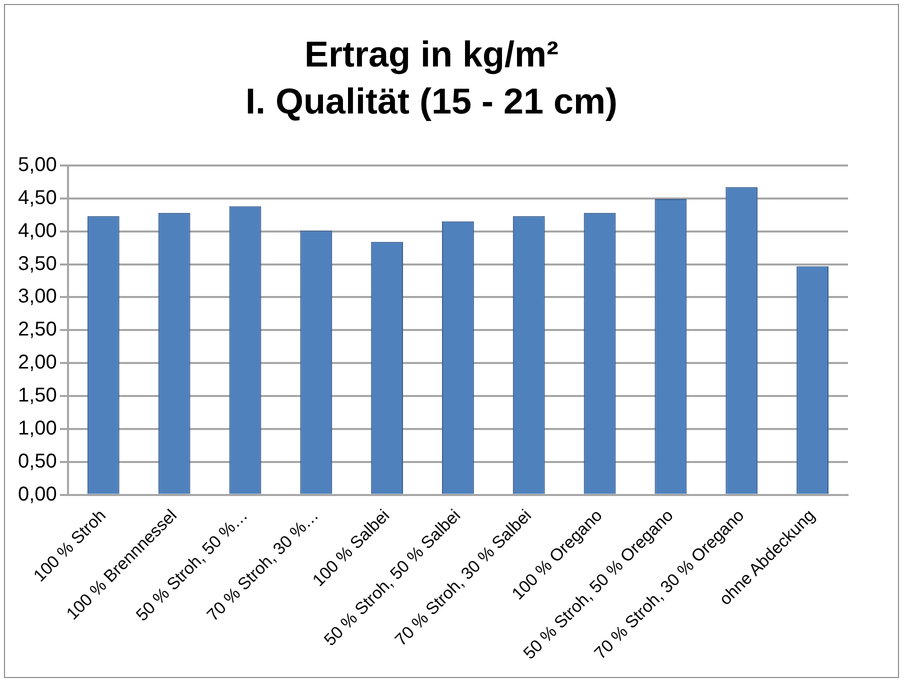 This screenshot has height=682, width=911. I want to click on y-tick-label: 3,50, so click(37, 263).